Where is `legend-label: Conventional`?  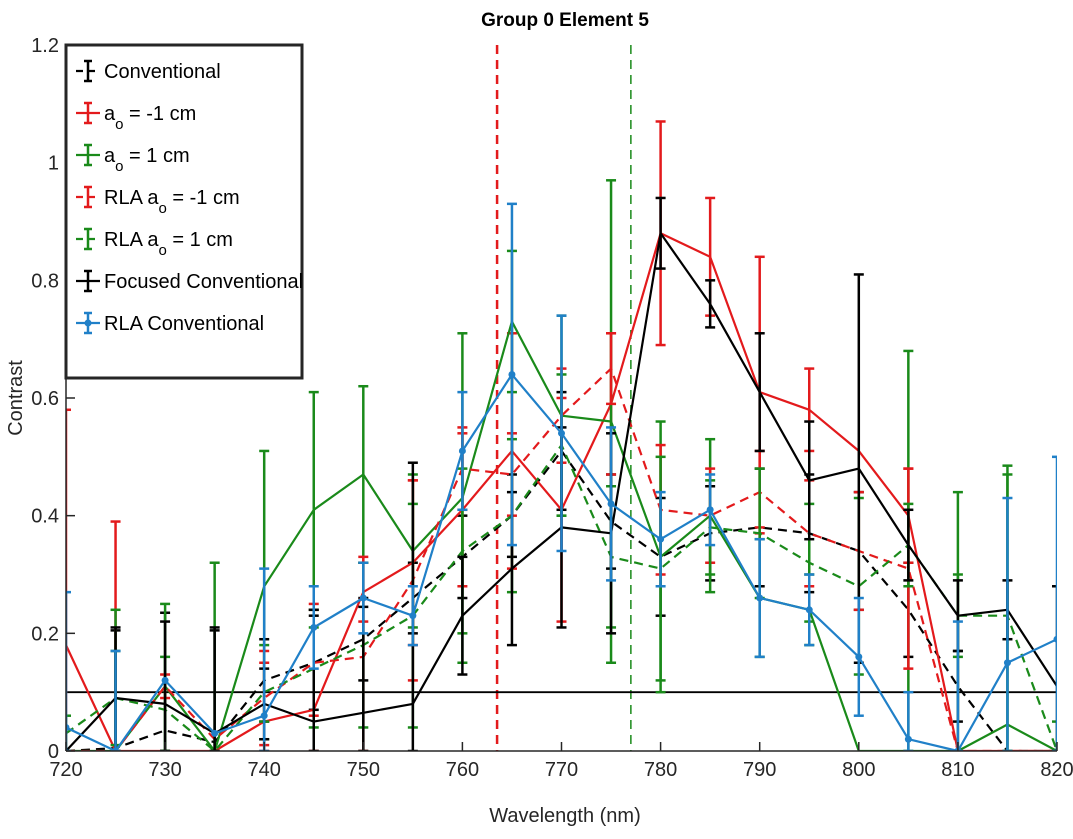
legend-label: Conventional is located at coordinates (162, 72).